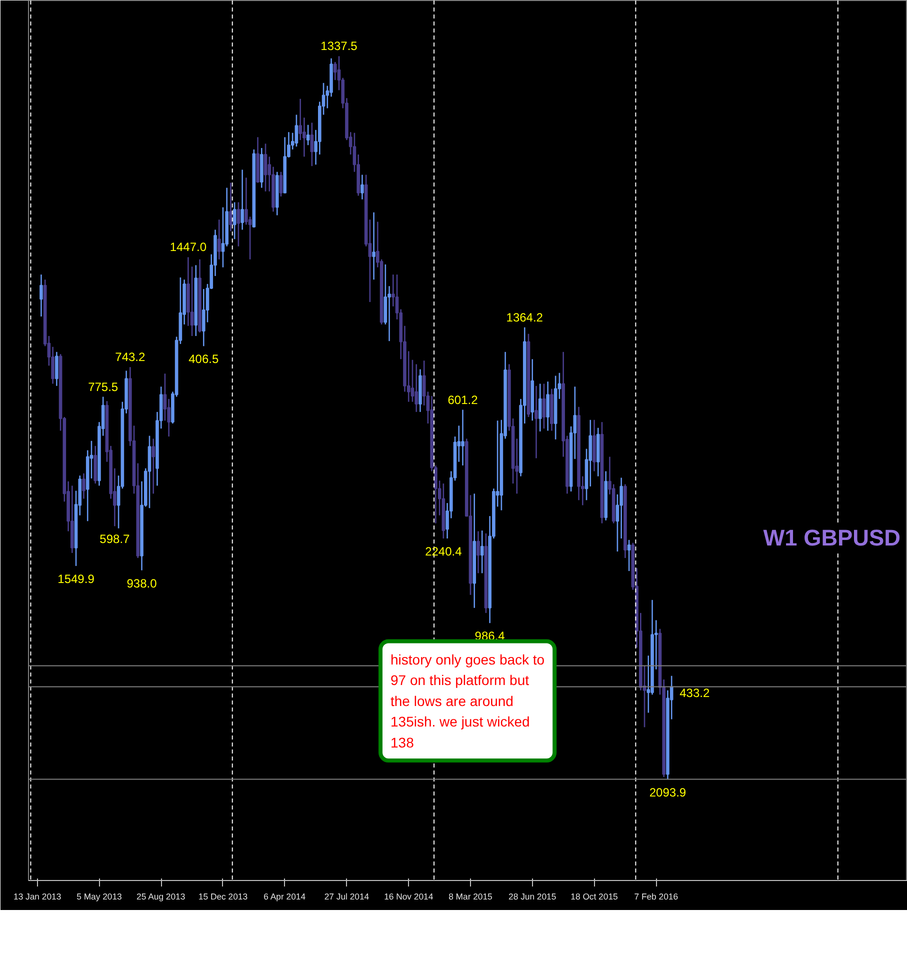 Image resolution: width=907 pixels, height=955 pixels. Describe the element at coordinates (188, 247) in the screenshot. I see `annotation: 1447.0` at that location.